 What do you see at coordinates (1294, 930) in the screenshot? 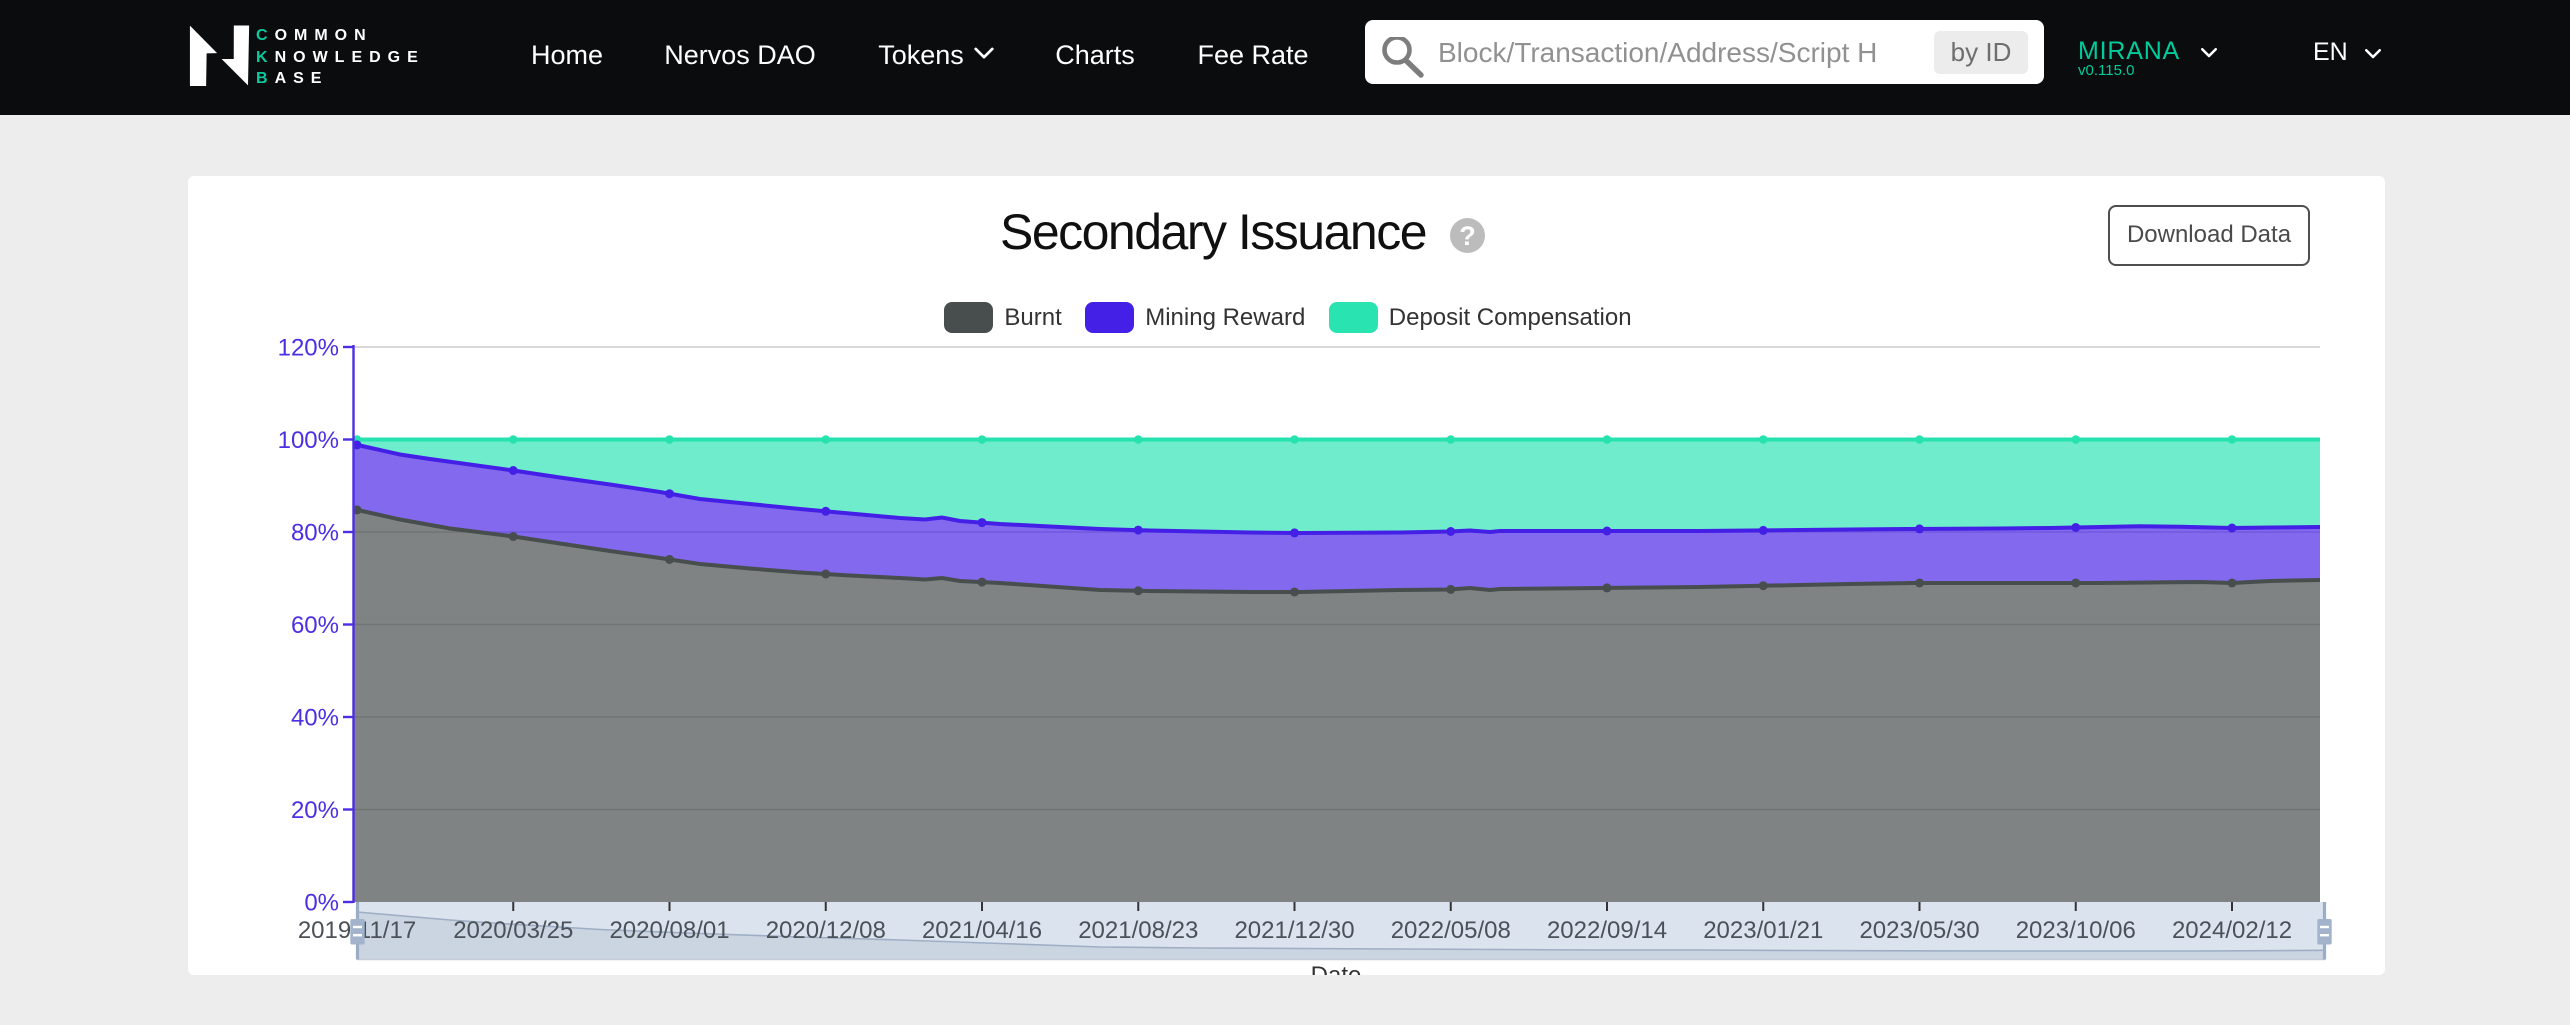
I see `svg-text: 2021/12/30` at bounding box center [1294, 930].